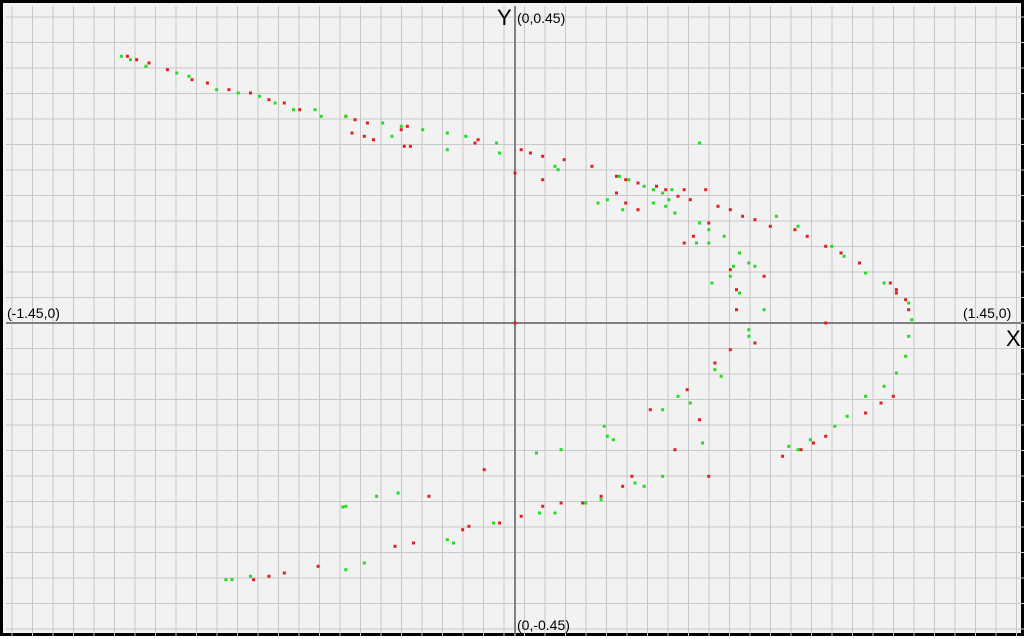 The height and width of the screenshot is (639, 1024). I want to click on y-min-label: (0,-0.45), so click(543, 625).